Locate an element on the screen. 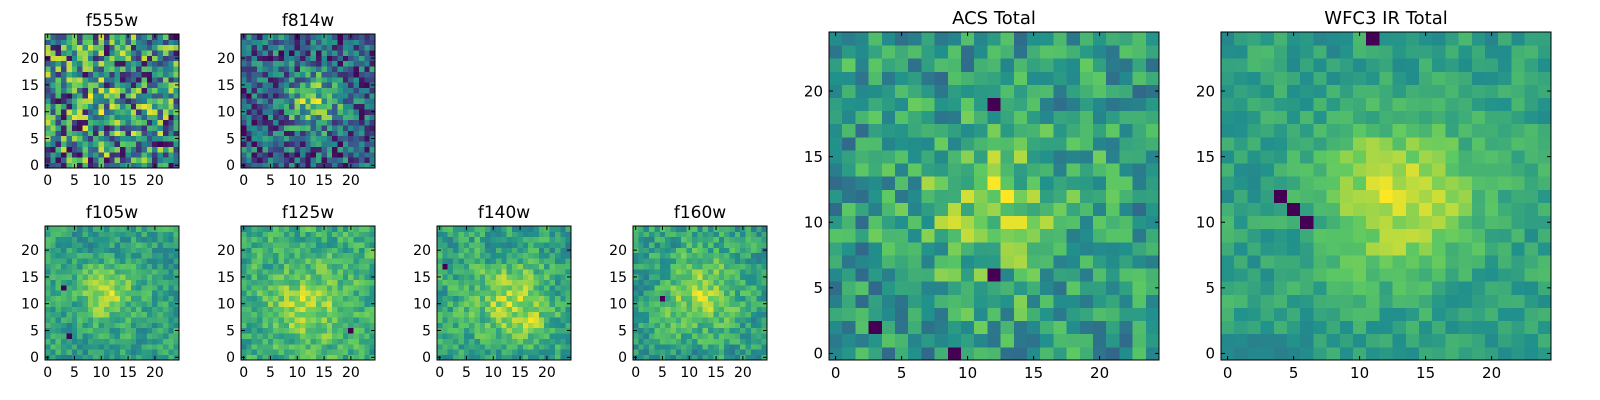  x-tick-label: 10 is located at coordinates (297, 181).